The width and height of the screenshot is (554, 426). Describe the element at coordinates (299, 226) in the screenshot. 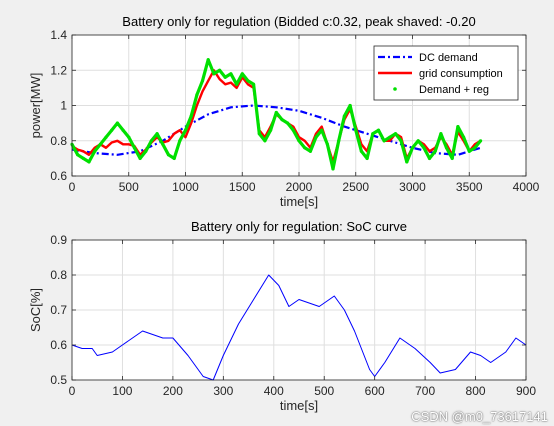

I see `chart2-title: Battery only for regulation: SoC curve` at that location.